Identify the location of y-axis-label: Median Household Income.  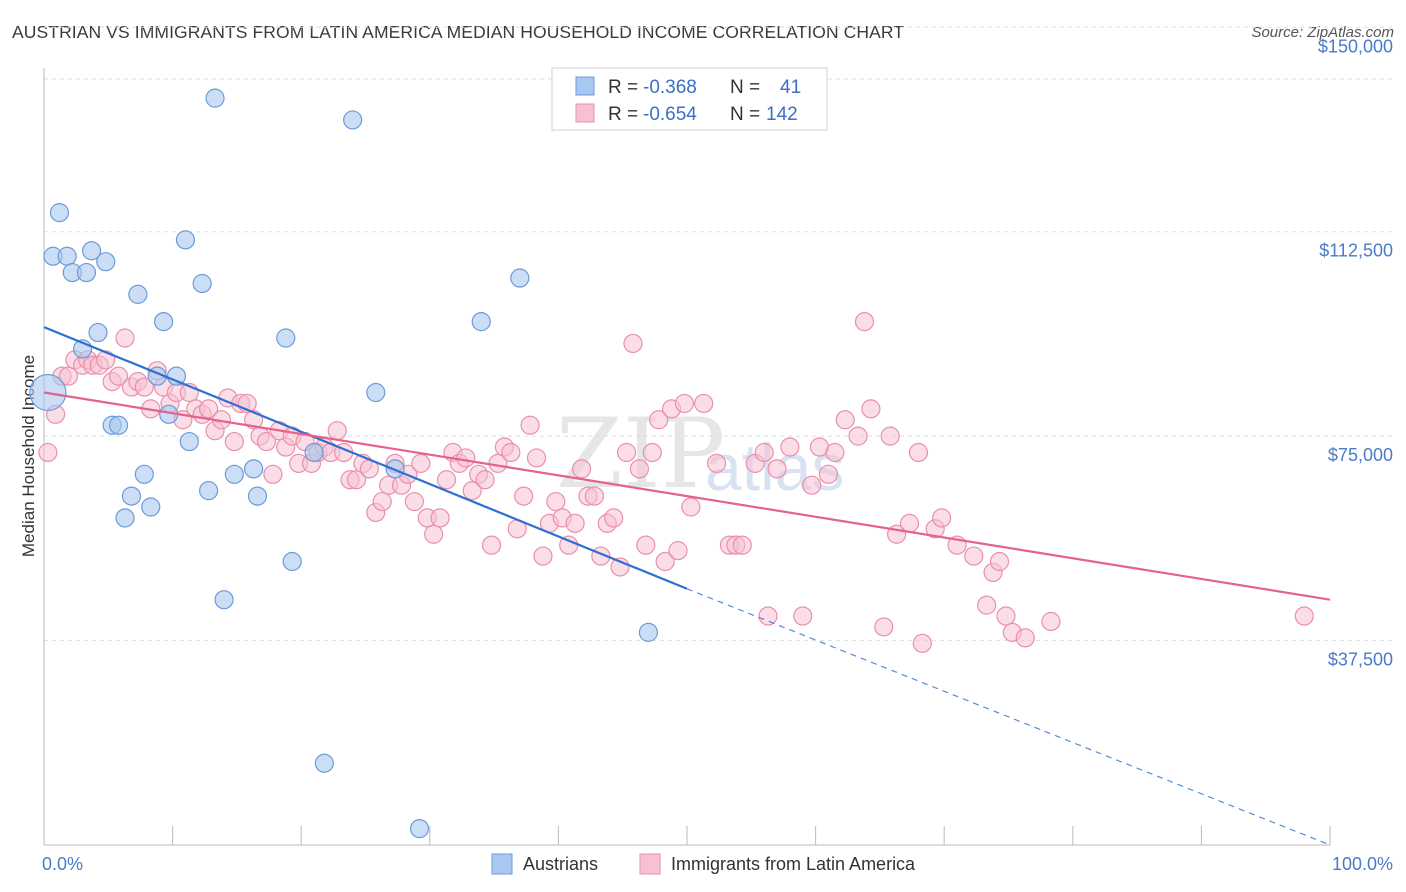
(28, 456).